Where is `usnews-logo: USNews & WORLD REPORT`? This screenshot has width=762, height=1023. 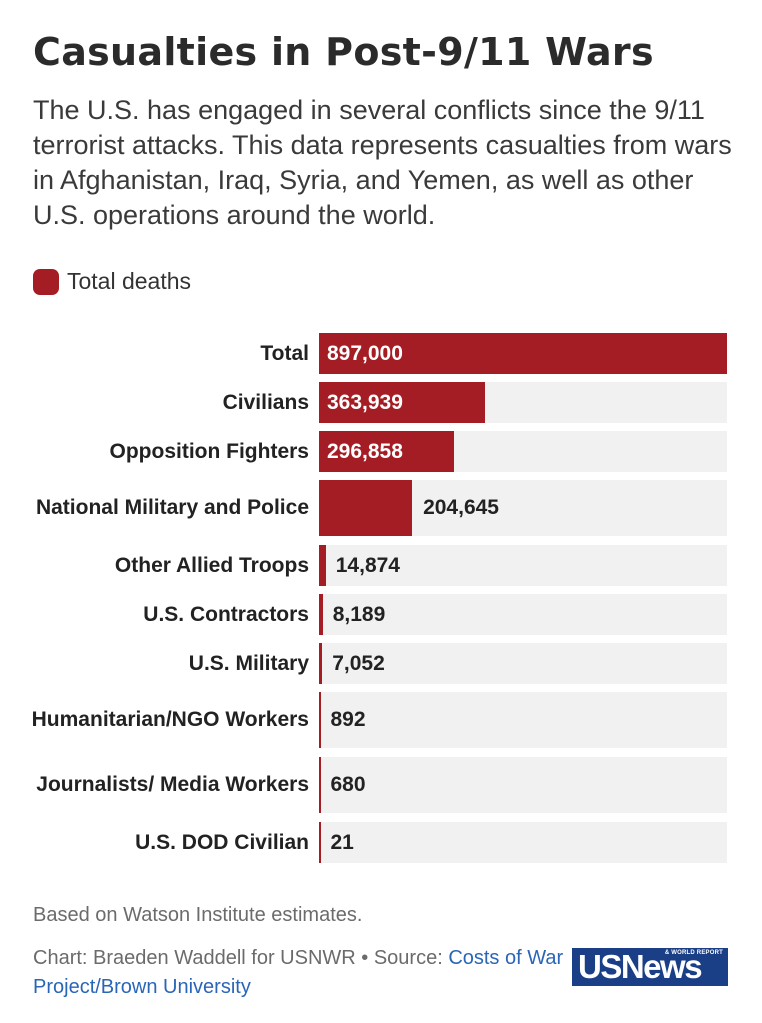 usnews-logo: USNews & WORLD REPORT is located at coordinates (650, 967).